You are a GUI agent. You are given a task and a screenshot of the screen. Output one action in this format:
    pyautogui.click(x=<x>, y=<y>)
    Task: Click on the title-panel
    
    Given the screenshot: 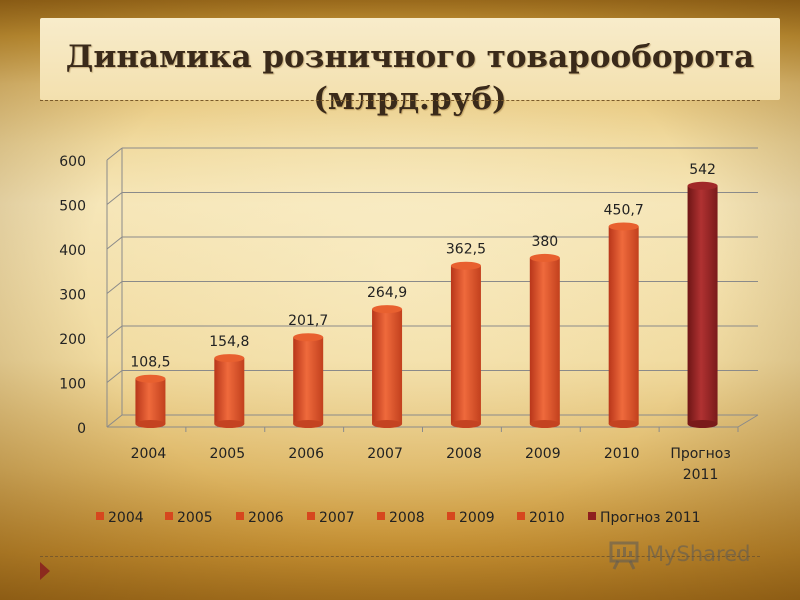 What is the action you would take?
    pyautogui.click(x=410, y=59)
    